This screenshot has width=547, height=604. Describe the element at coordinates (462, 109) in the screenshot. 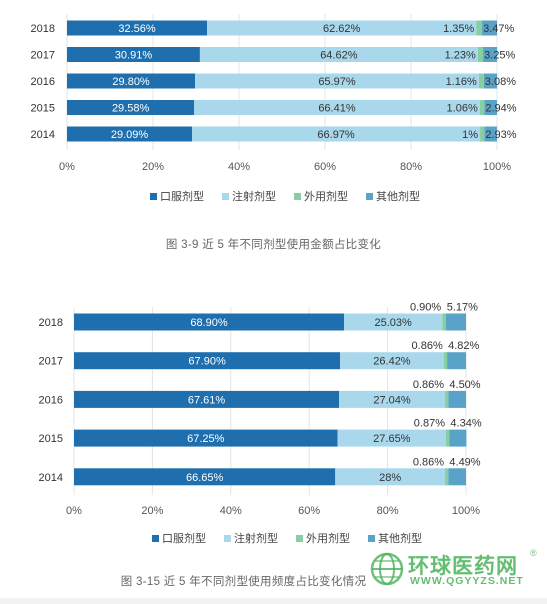

I see `data-label: 1.06%` at that location.